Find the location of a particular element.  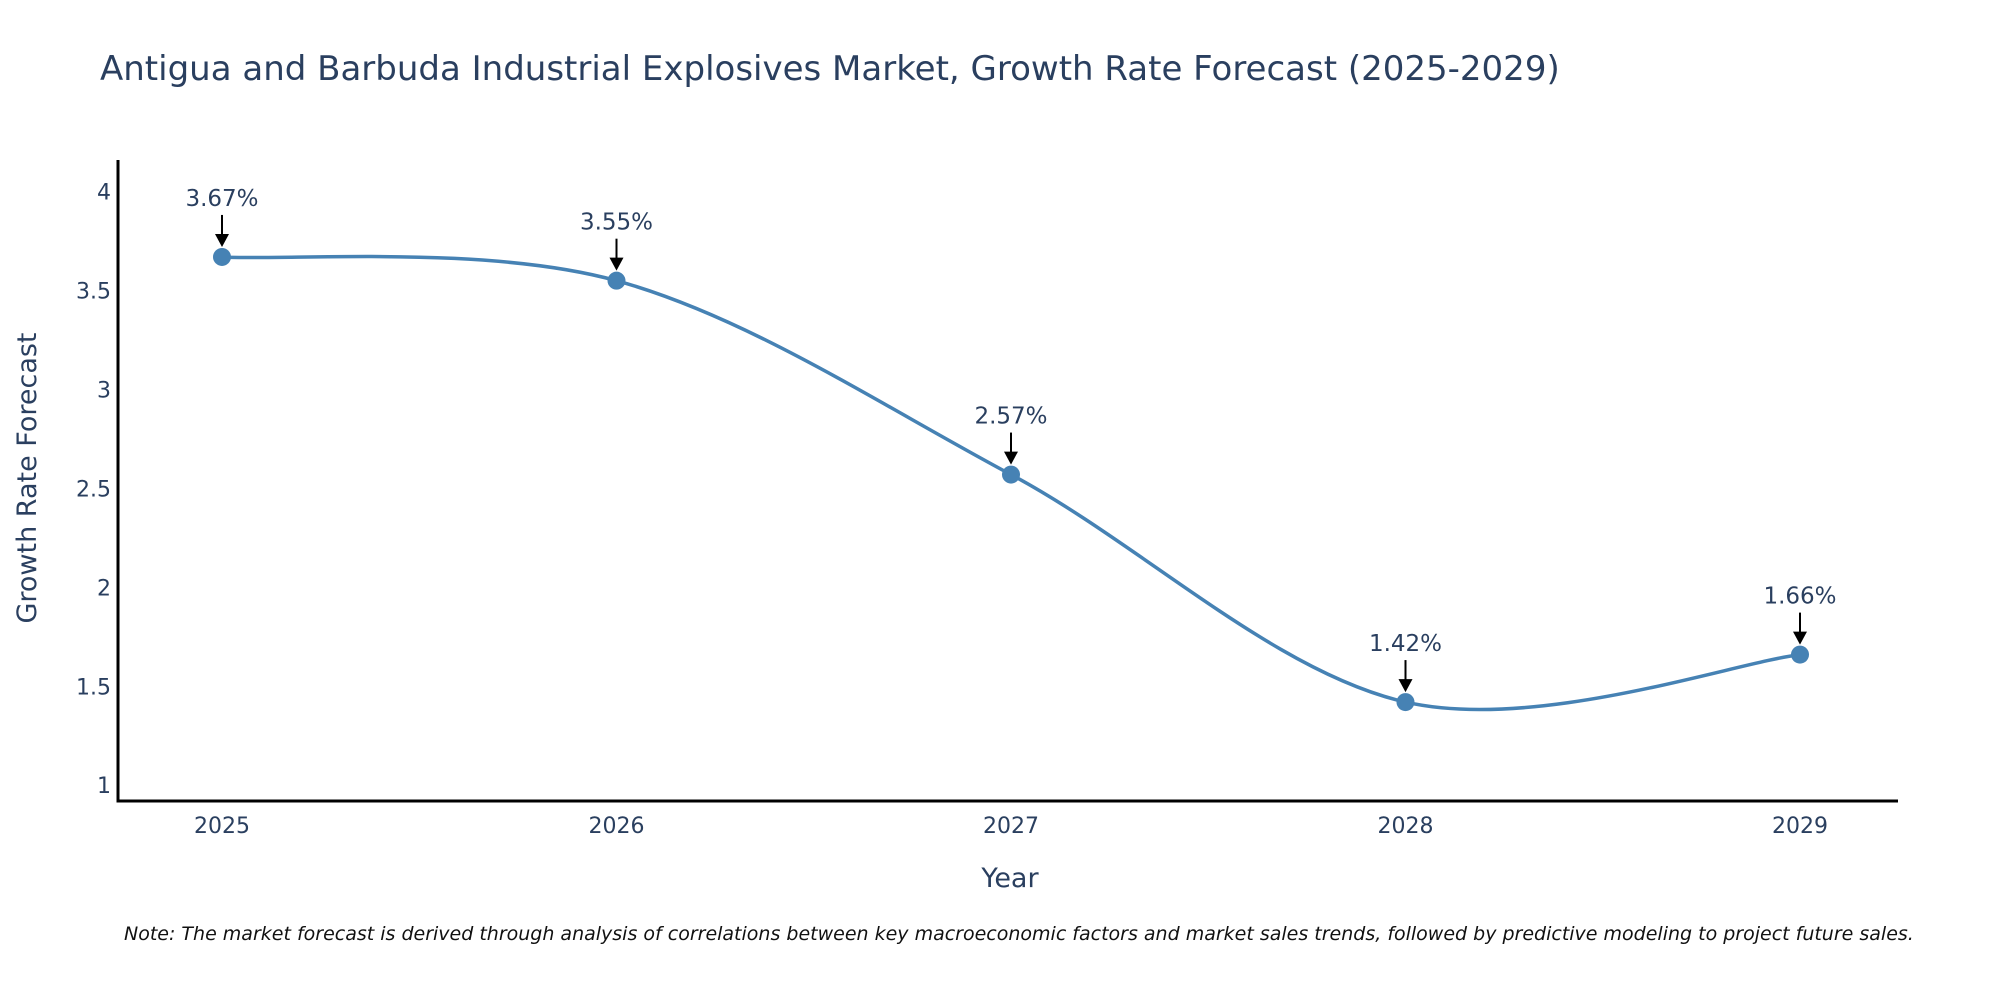

data-label: 2.57% is located at coordinates (1010, 417).